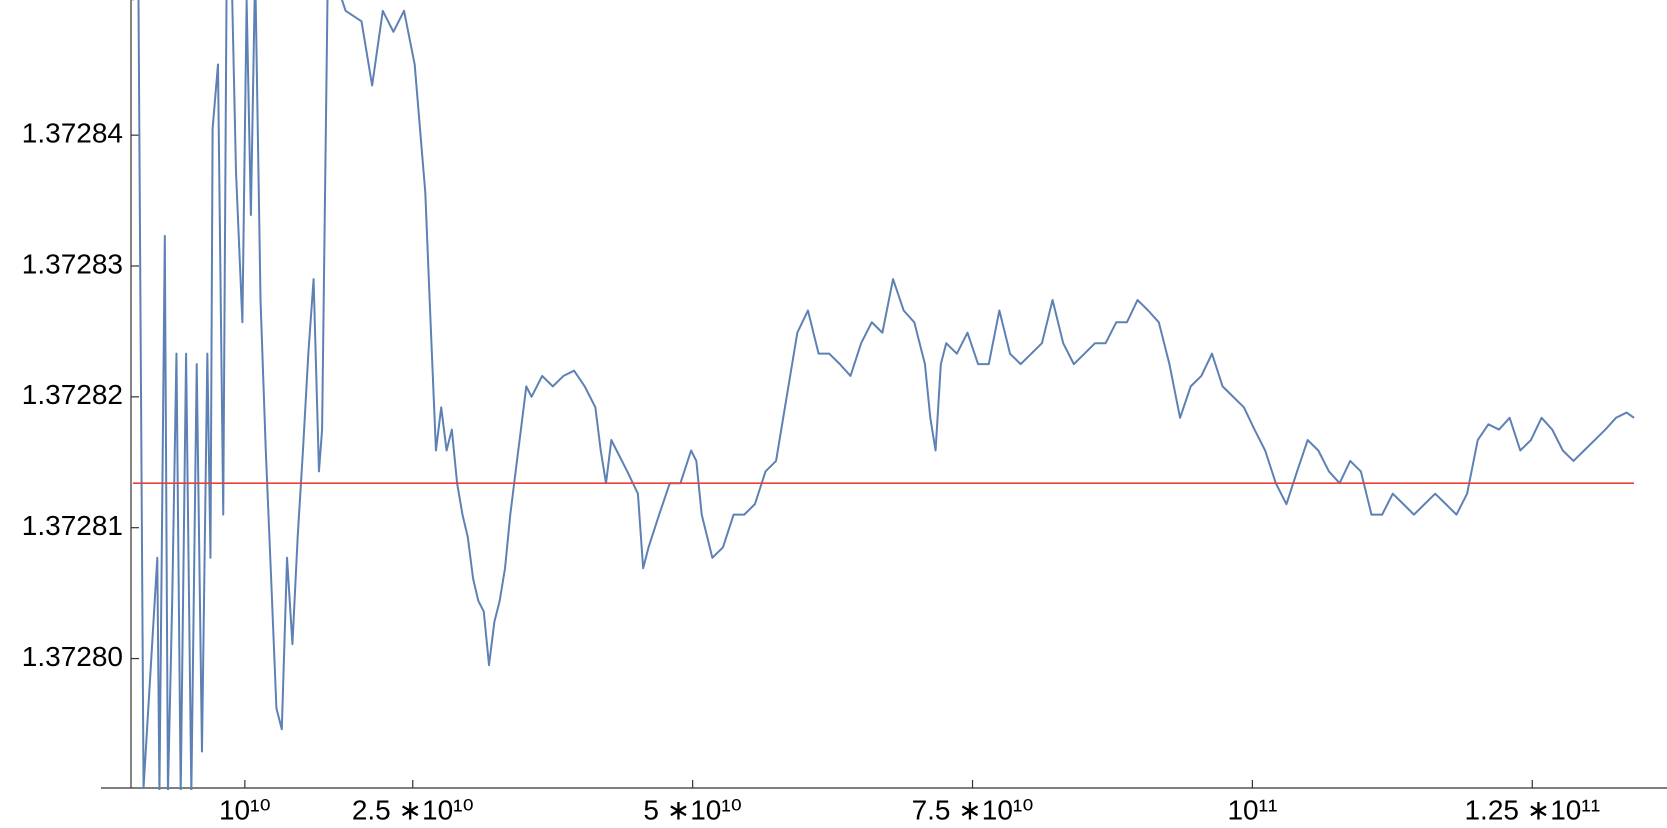 The width and height of the screenshot is (1667, 828). What do you see at coordinates (973, 809) in the screenshot?
I see `x-tick-label: 7.5 ∗10¹⁰` at bounding box center [973, 809].